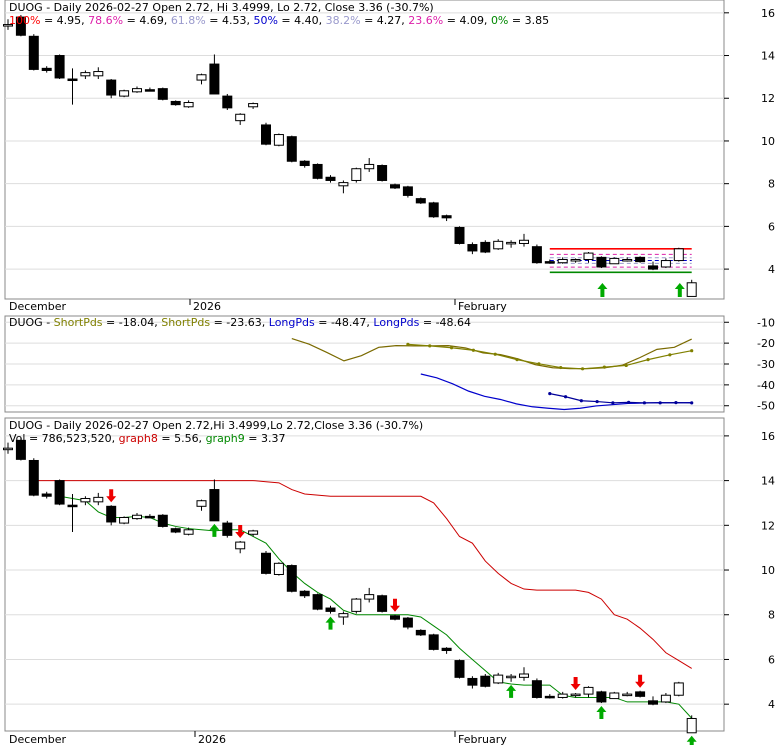 The width and height of the screenshot is (780, 745). I want to click on x-label-december: December, so click(38, 306).